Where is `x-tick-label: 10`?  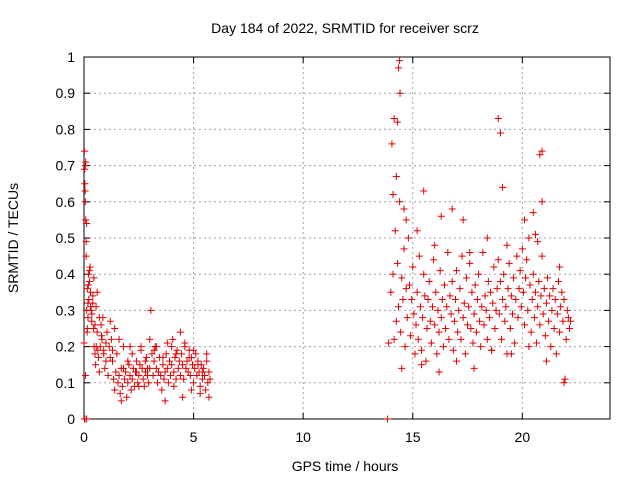
x-tick-label: 10 is located at coordinates (303, 437).